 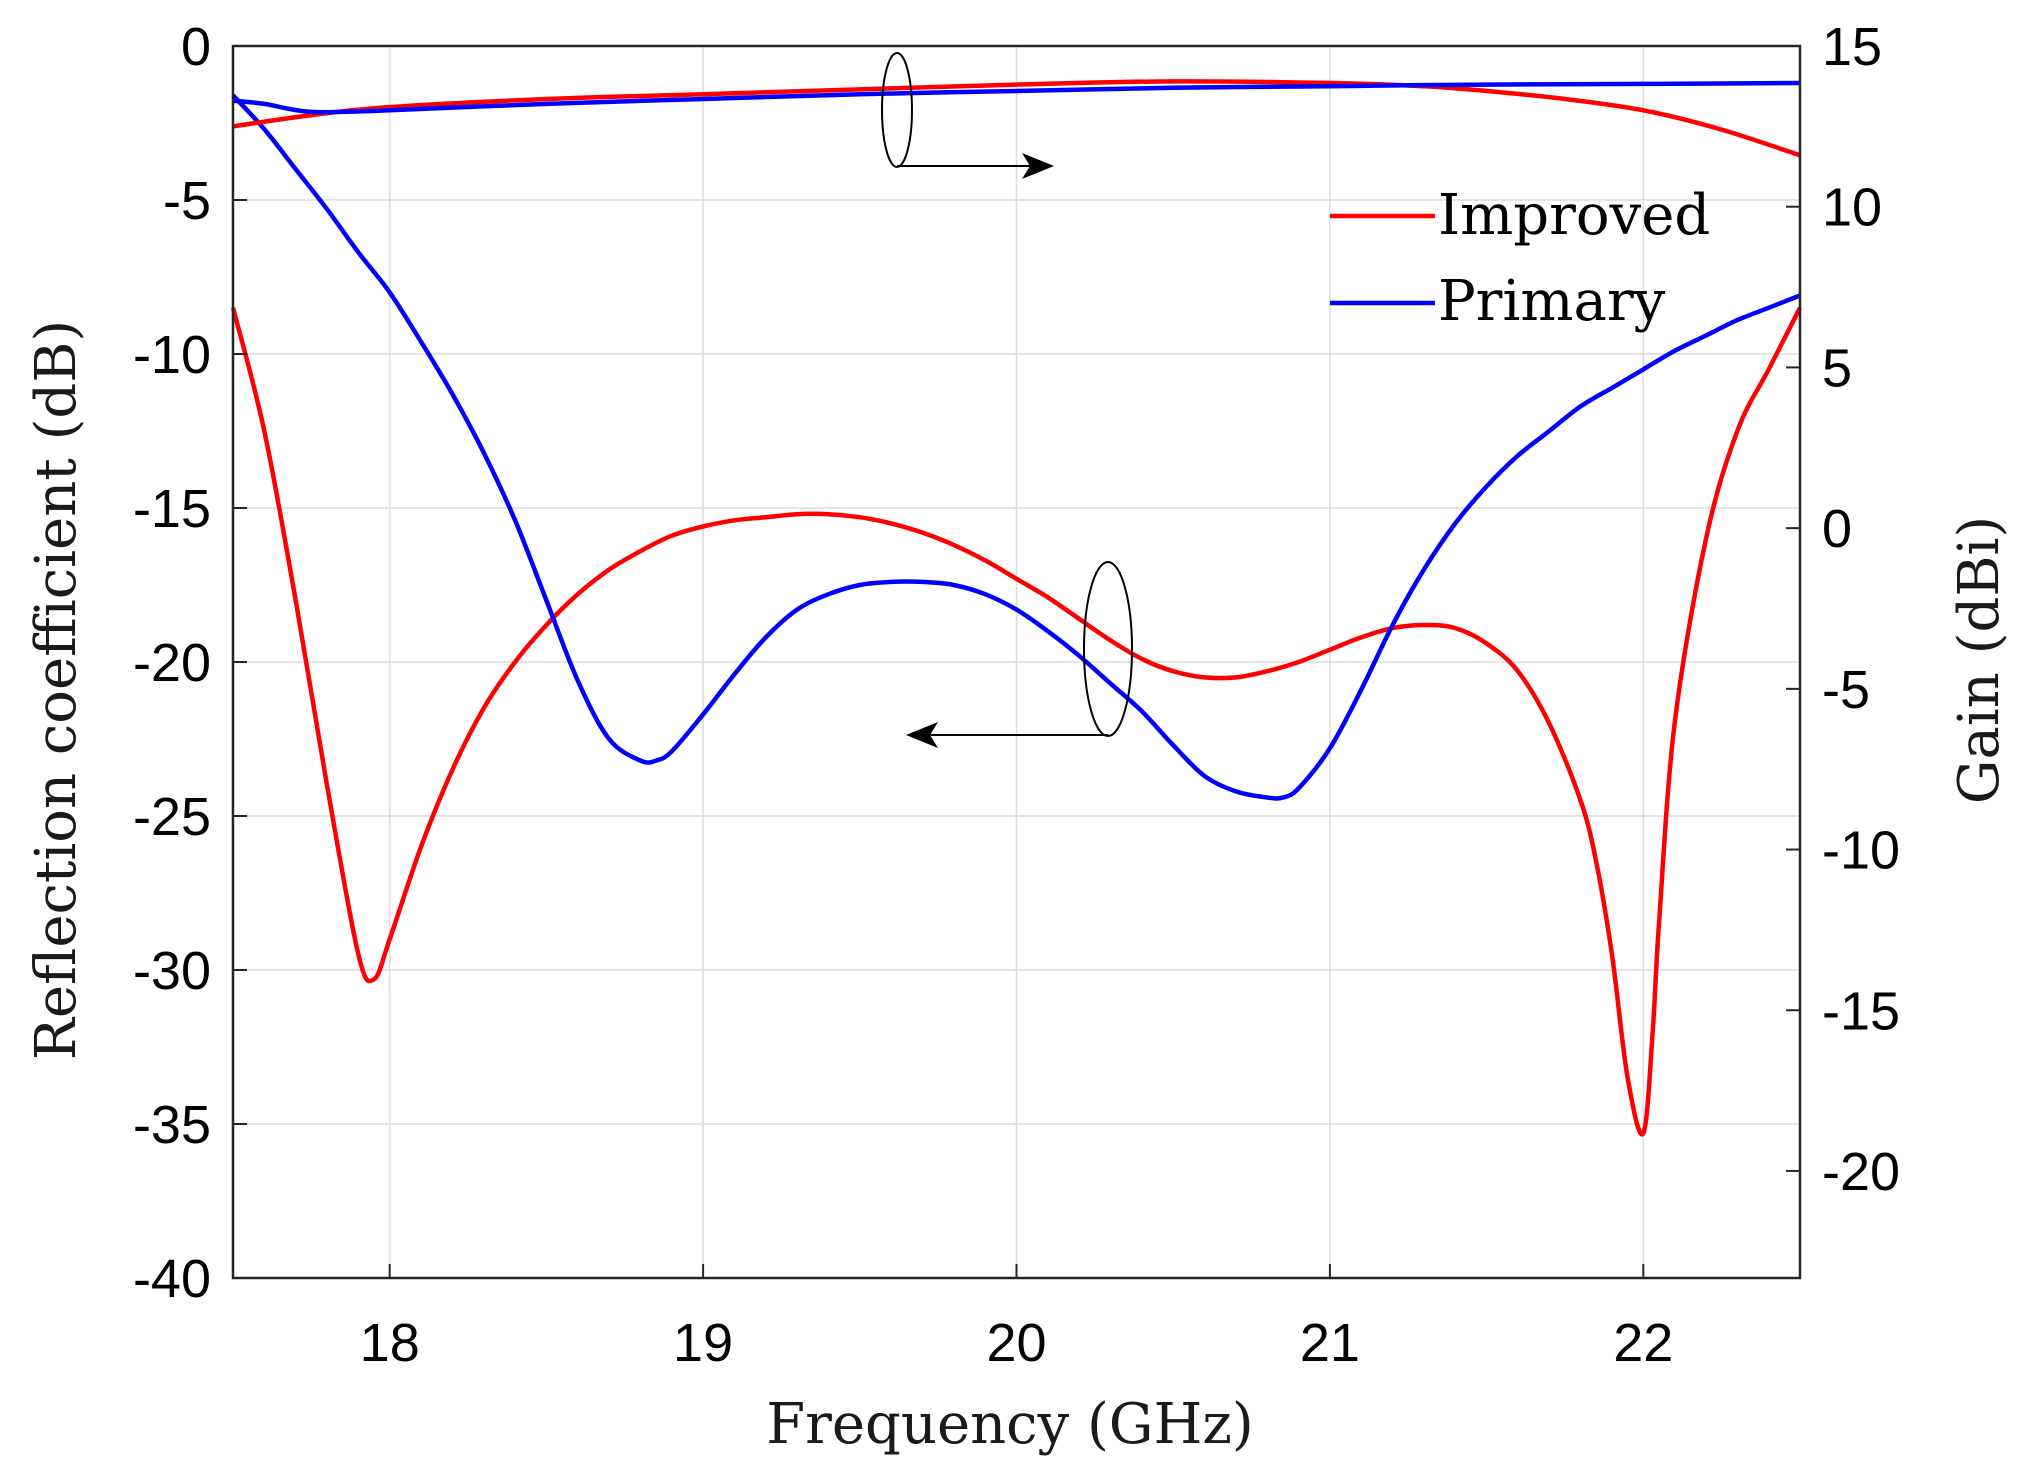 What do you see at coordinates (187, 201) in the screenshot?
I see `y-left-tick-label: -5` at bounding box center [187, 201].